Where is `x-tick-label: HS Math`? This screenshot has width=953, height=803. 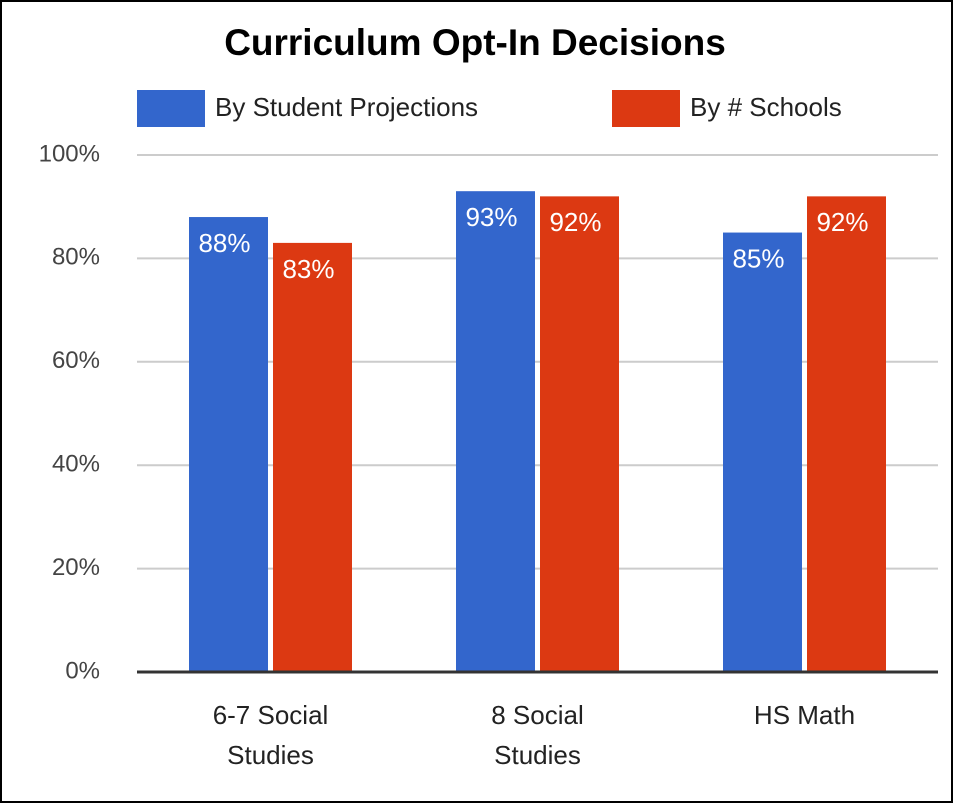
x-tick-label: HS Math is located at coordinates (804, 715).